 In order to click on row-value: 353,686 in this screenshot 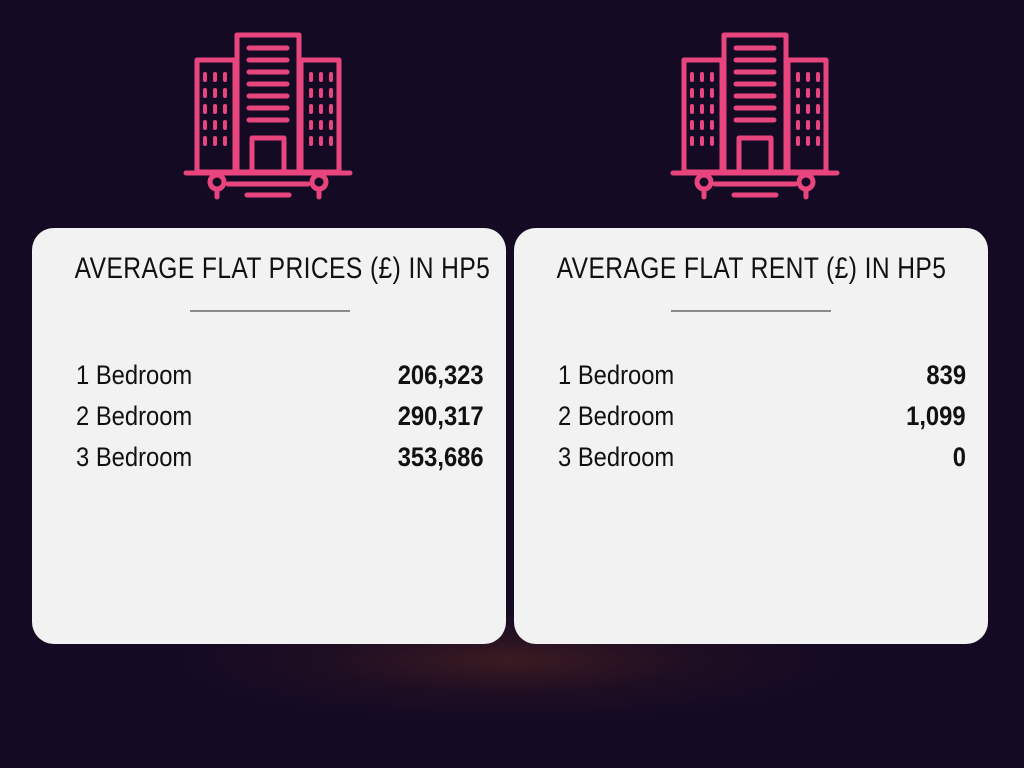, I will do `click(441, 457)`.